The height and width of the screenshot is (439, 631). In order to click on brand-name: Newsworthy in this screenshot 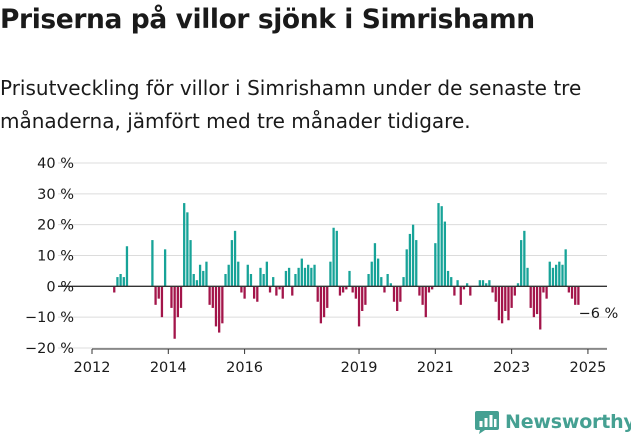, I will do `click(568, 422)`.